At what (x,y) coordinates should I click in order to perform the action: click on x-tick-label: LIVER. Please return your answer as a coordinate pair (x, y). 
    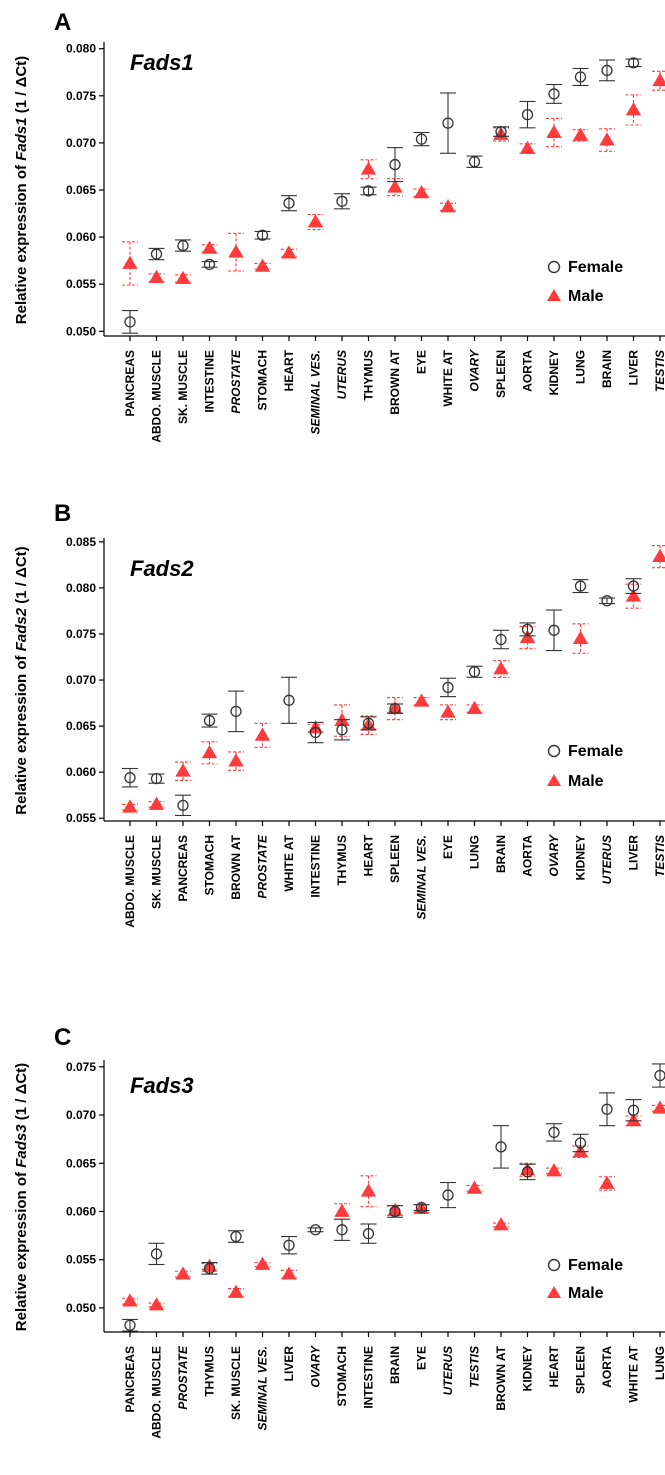
    Looking at the image, I should click on (634, 368).